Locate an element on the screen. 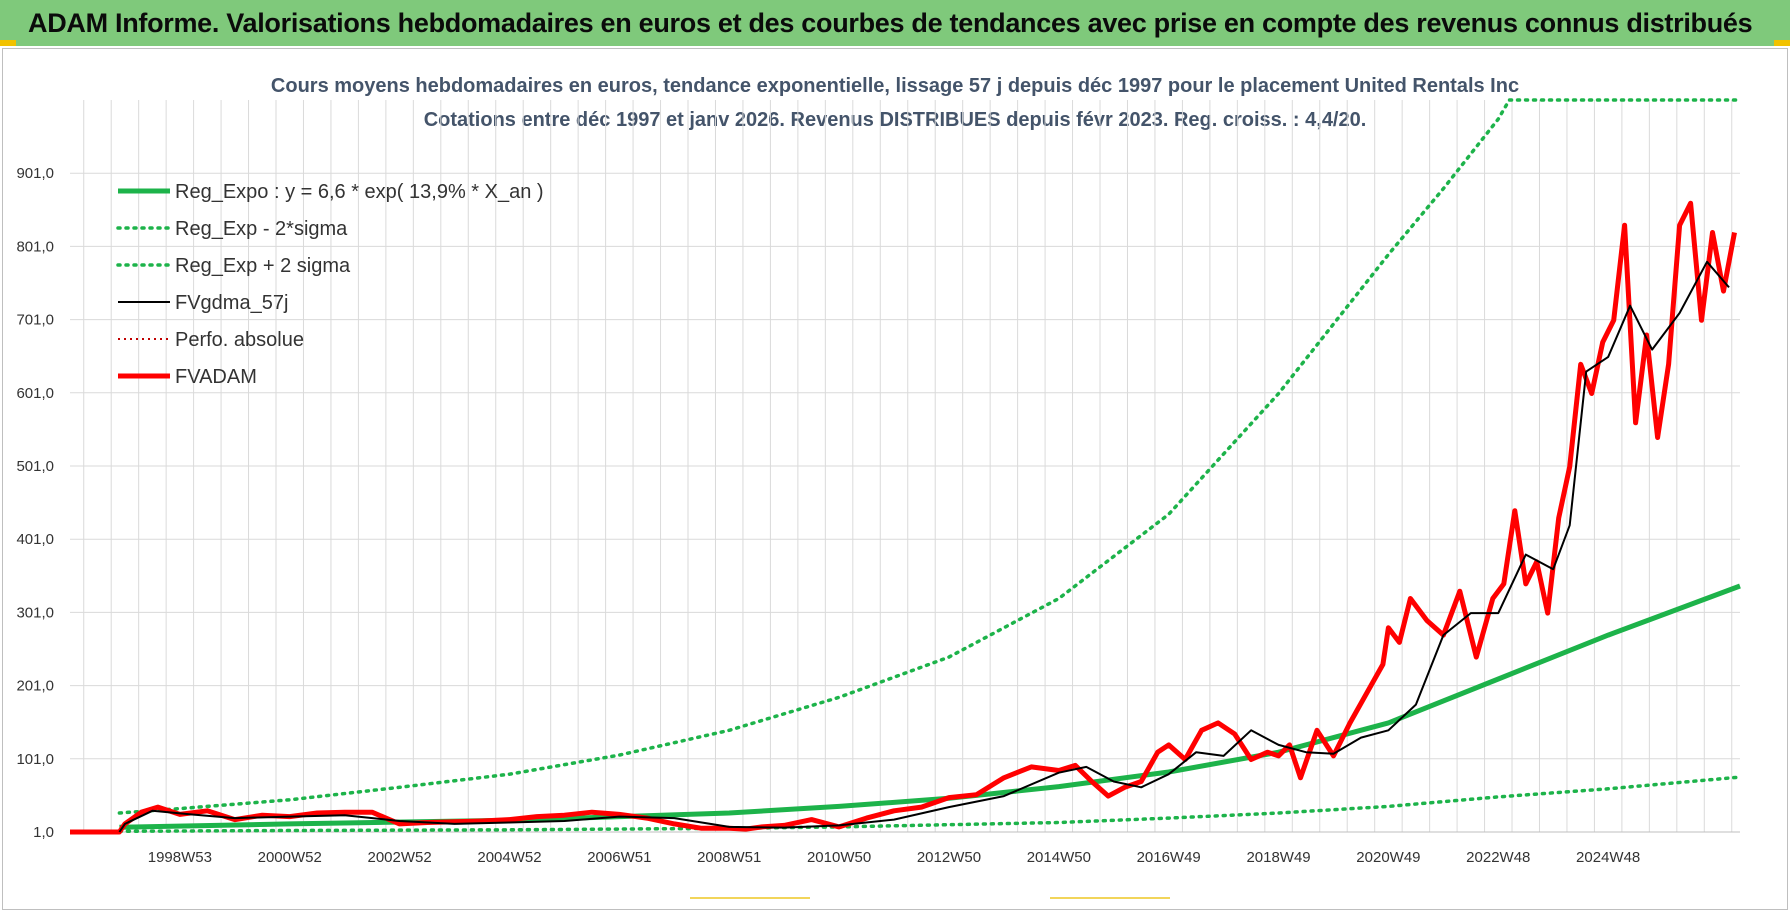  x-tick-label: 2022W48 is located at coordinates (1498, 857).